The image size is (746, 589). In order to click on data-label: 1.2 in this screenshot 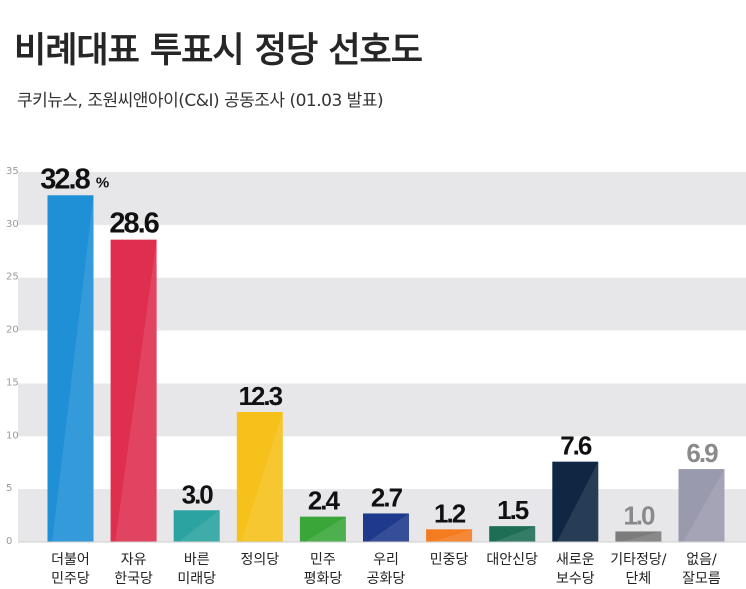, I will do `click(450, 513)`.